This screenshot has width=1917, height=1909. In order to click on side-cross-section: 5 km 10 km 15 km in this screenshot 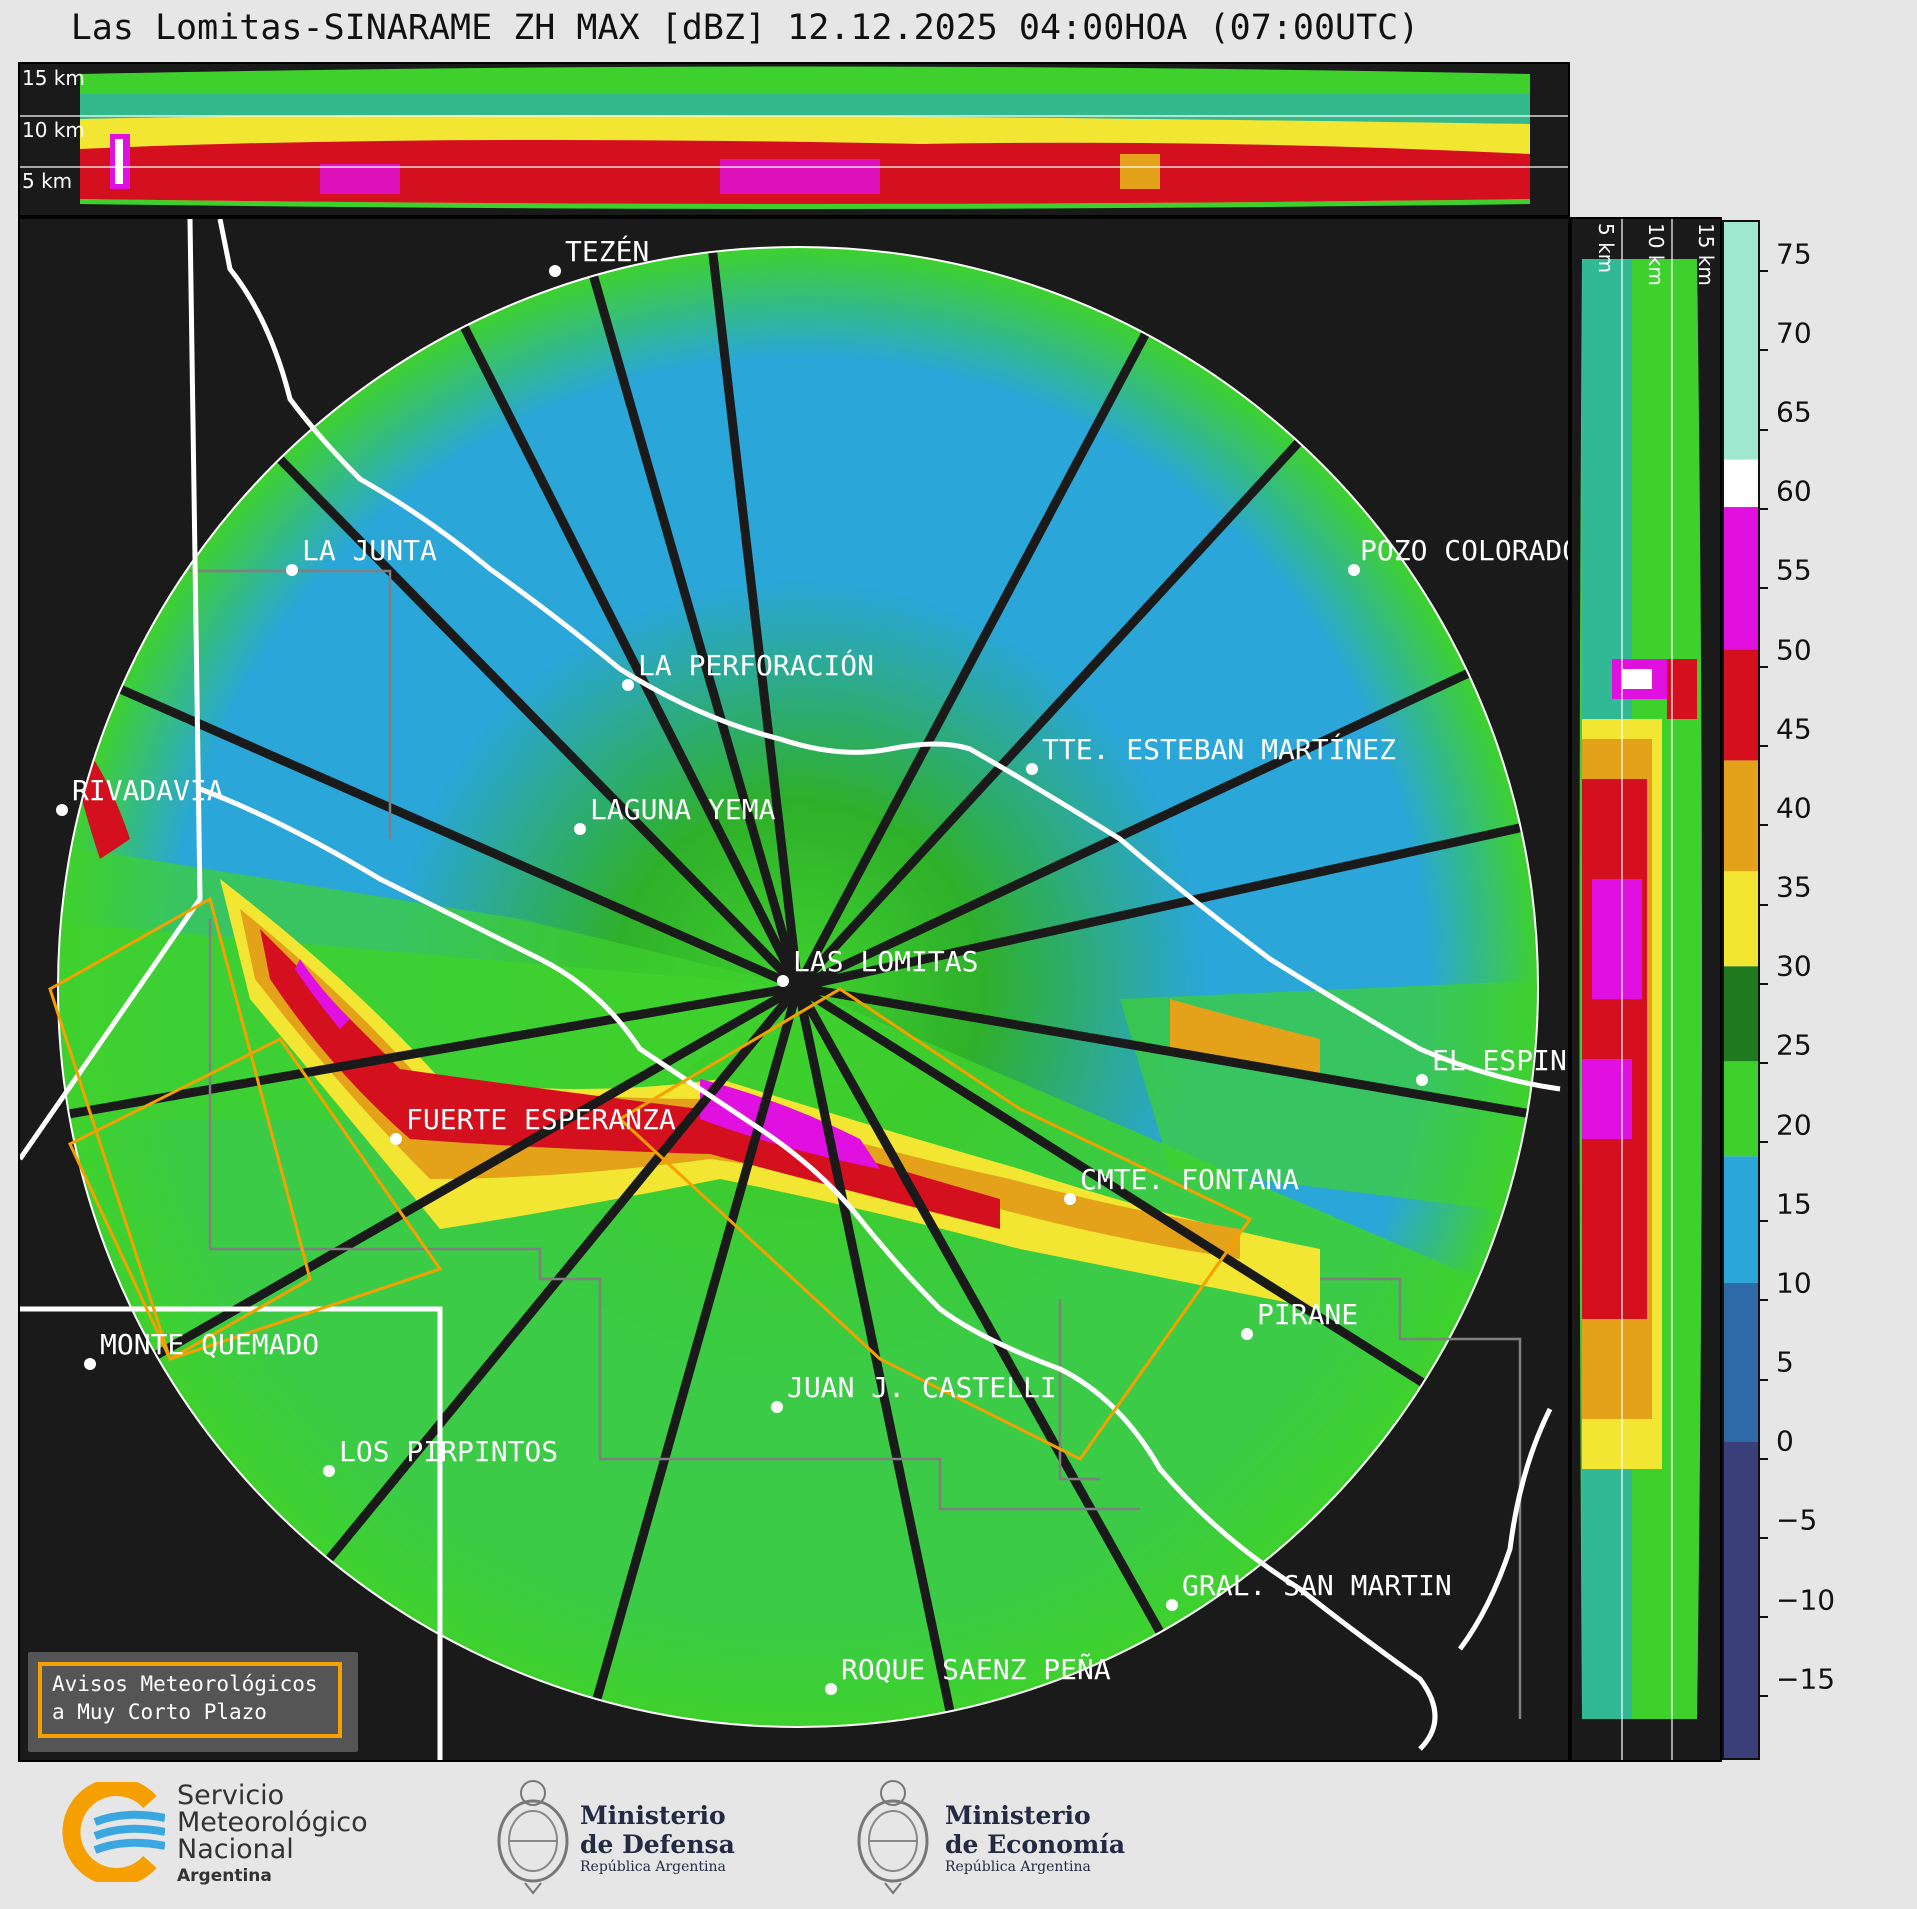, I will do `click(1646, 989)`.